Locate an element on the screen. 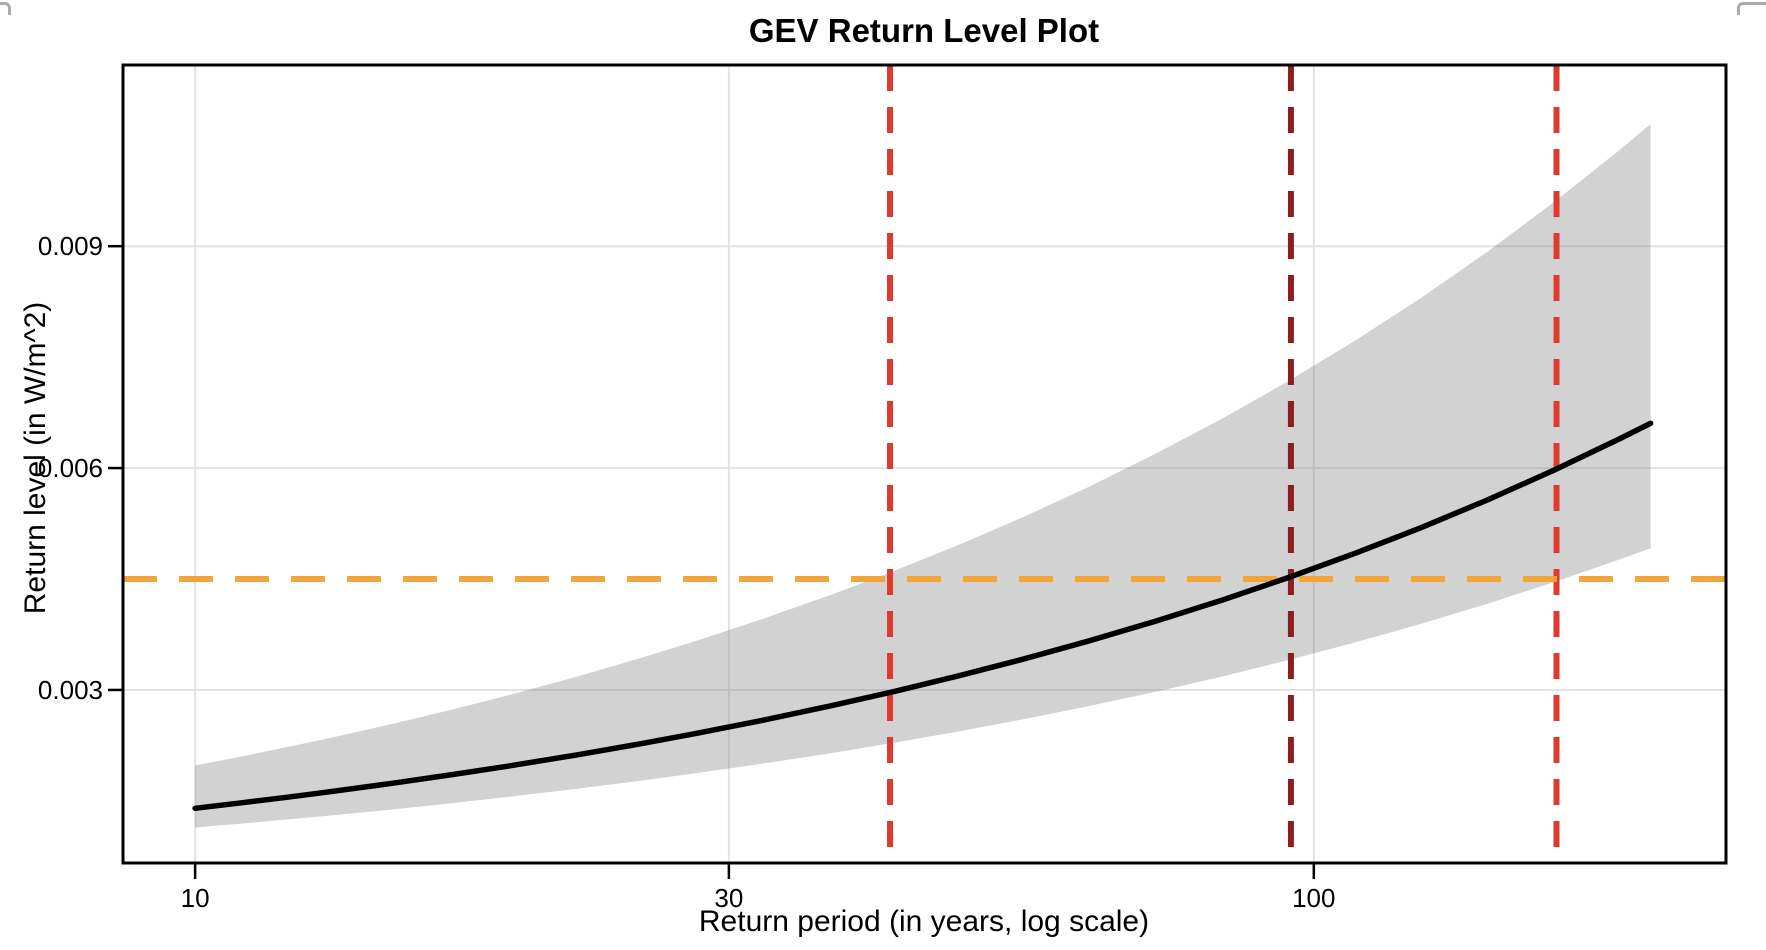  y-axis-label: Return level (in W/m^2) is located at coordinates (35, 458).